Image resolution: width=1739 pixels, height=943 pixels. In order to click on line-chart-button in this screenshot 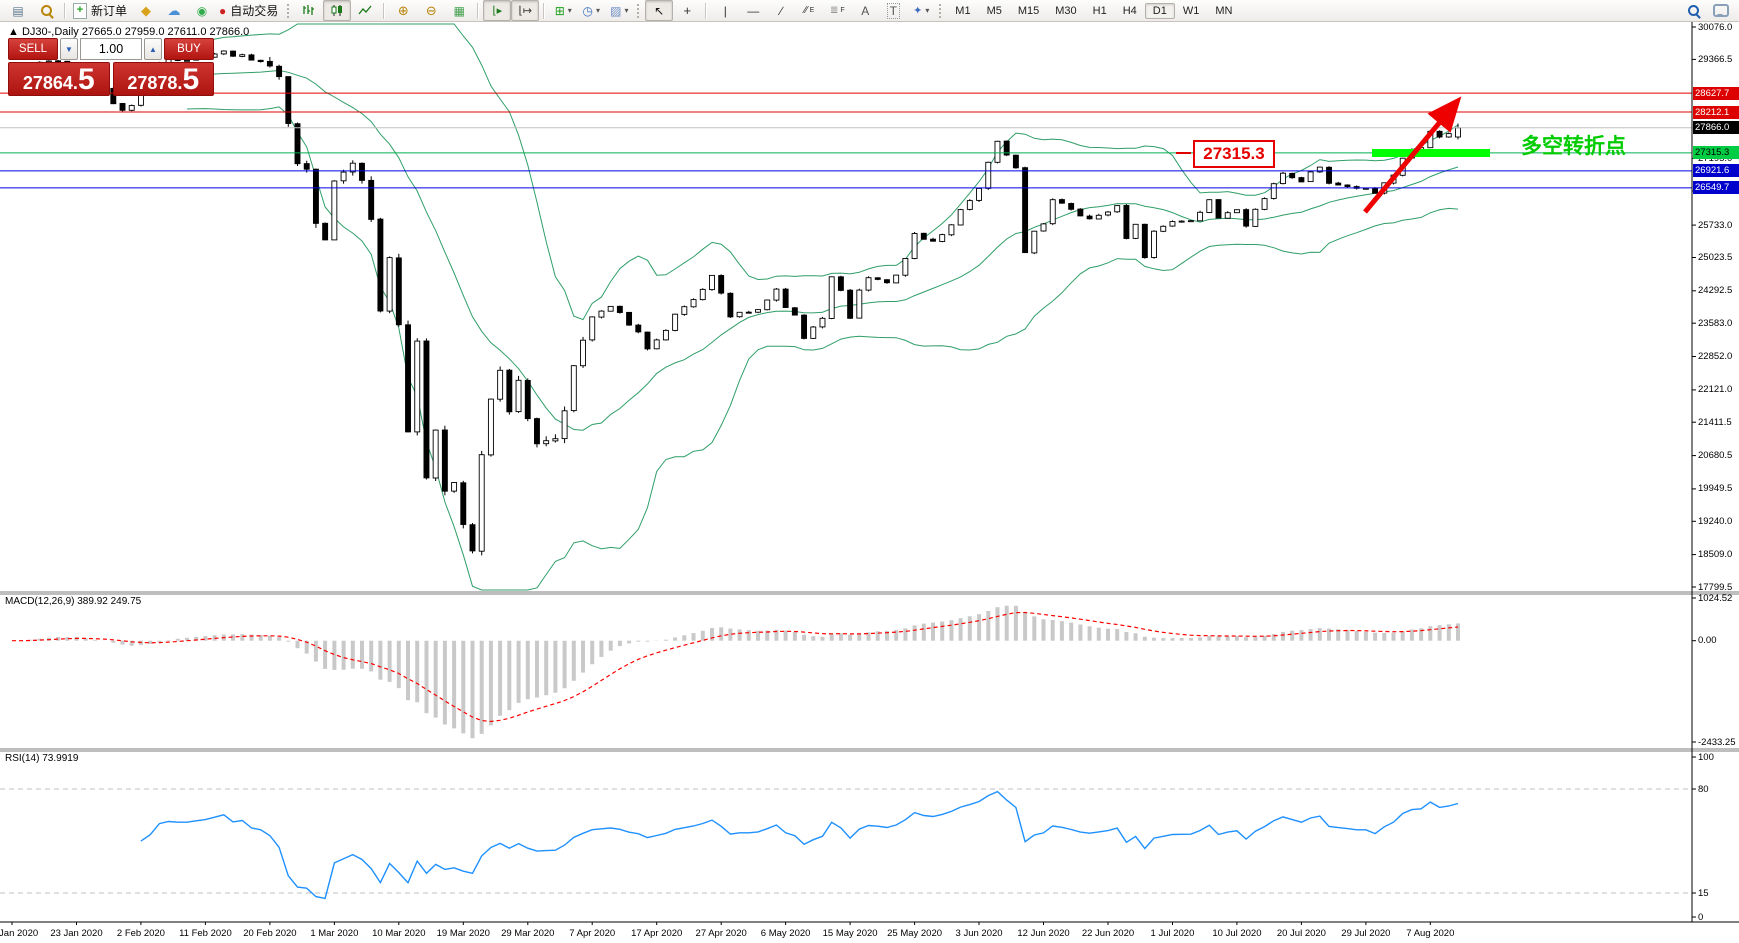, I will do `click(365, 10)`.